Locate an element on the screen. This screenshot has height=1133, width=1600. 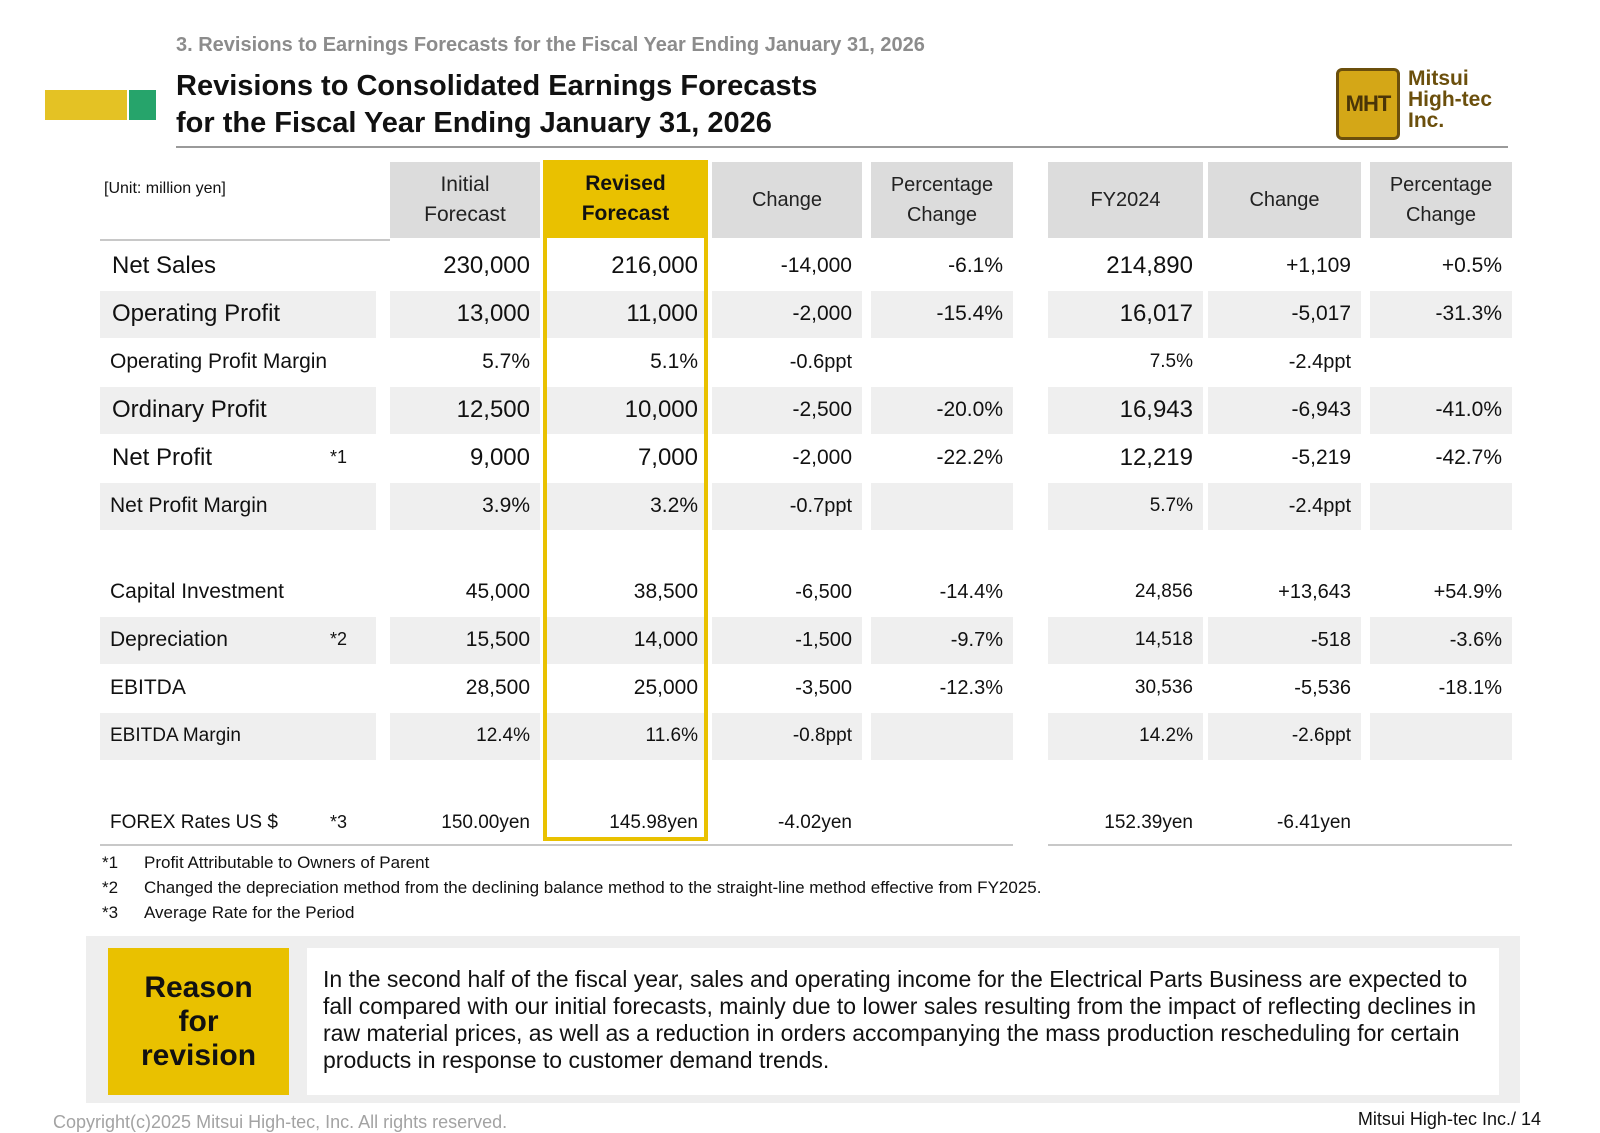
cell-revised: 38,500 is located at coordinates (665, 591).